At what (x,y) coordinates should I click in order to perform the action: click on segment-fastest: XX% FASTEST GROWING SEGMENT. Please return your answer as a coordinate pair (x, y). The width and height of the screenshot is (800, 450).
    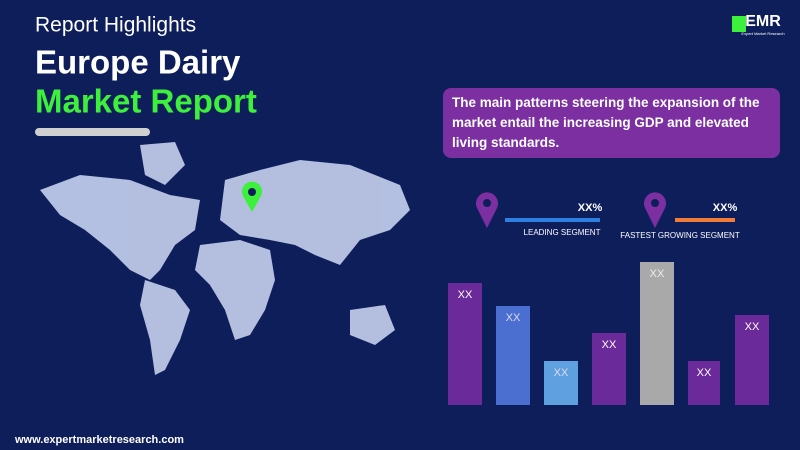
    Looking at the image, I should click on (680, 216).